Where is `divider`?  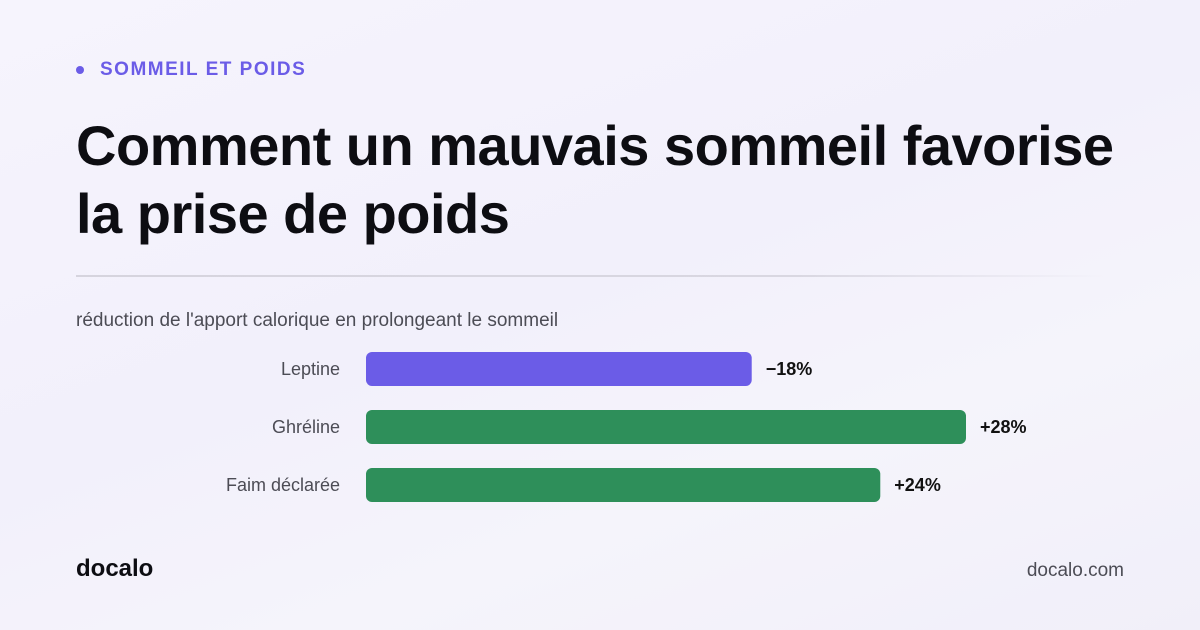
divider is located at coordinates (591, 276).